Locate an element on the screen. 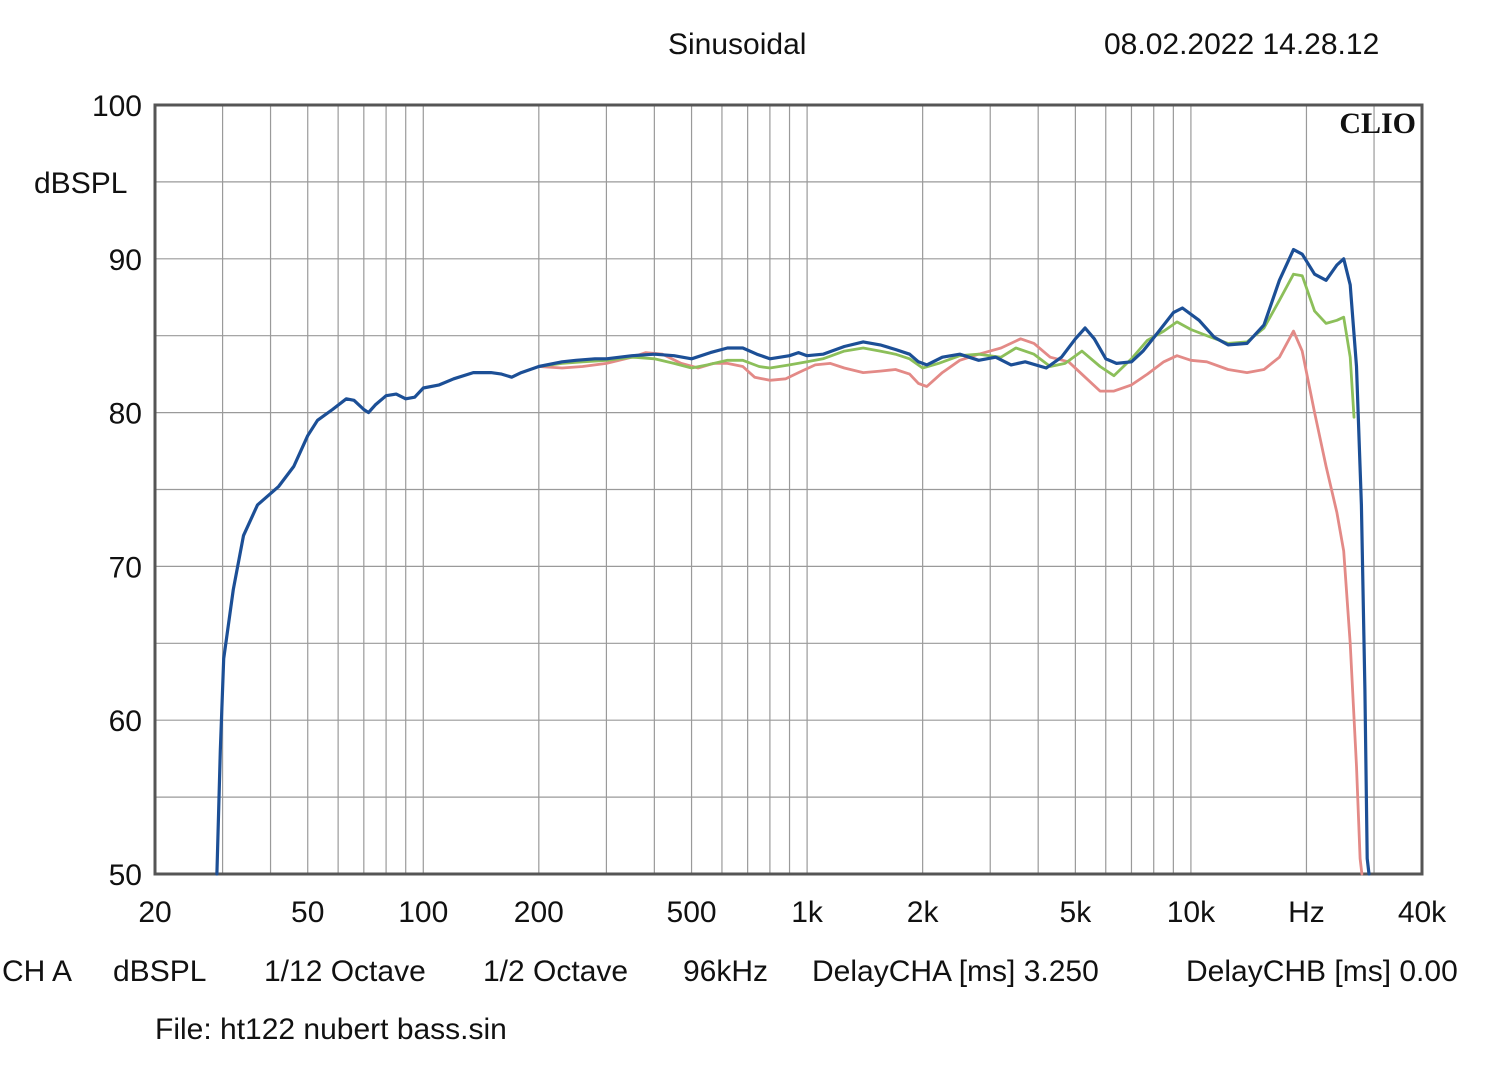  response-curve-green is located at coordinates (946, 345).